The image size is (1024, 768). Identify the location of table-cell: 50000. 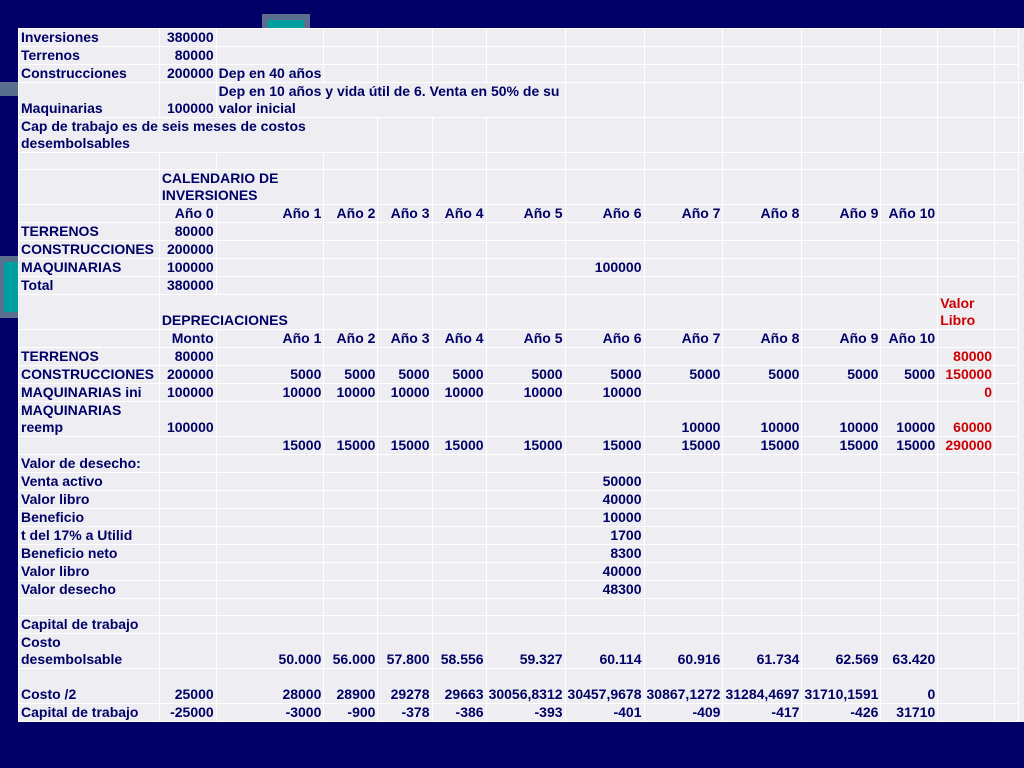
(604, 481).